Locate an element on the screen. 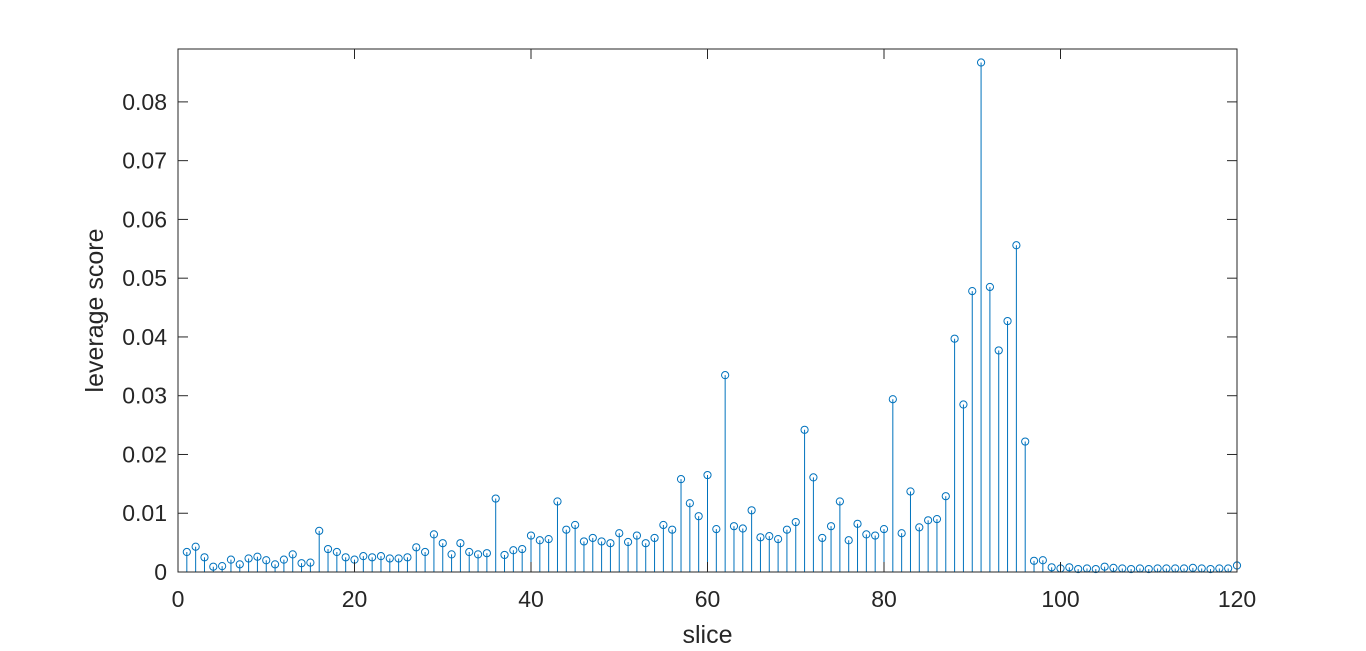  x-axis-label: slice is located at coordinates (707, 635).